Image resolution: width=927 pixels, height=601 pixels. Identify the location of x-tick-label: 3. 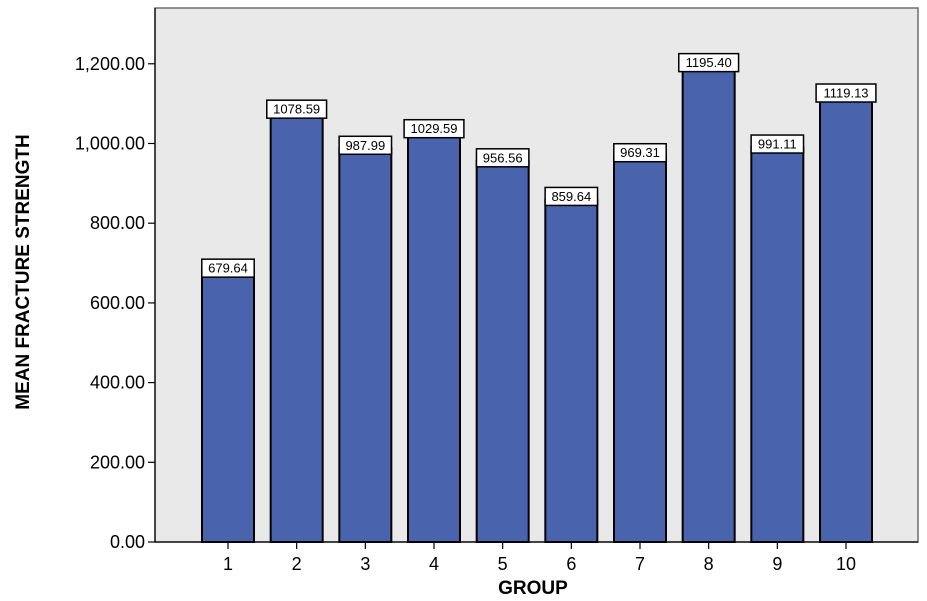
(365, 564).